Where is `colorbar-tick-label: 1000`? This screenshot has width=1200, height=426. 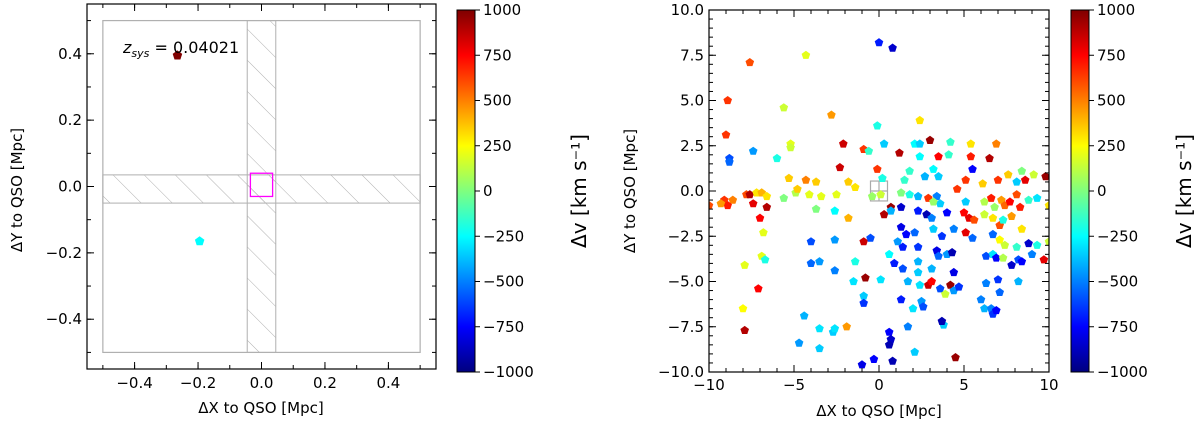
colorbar-tick-label: 1000 is located at coordinates (502, 10).